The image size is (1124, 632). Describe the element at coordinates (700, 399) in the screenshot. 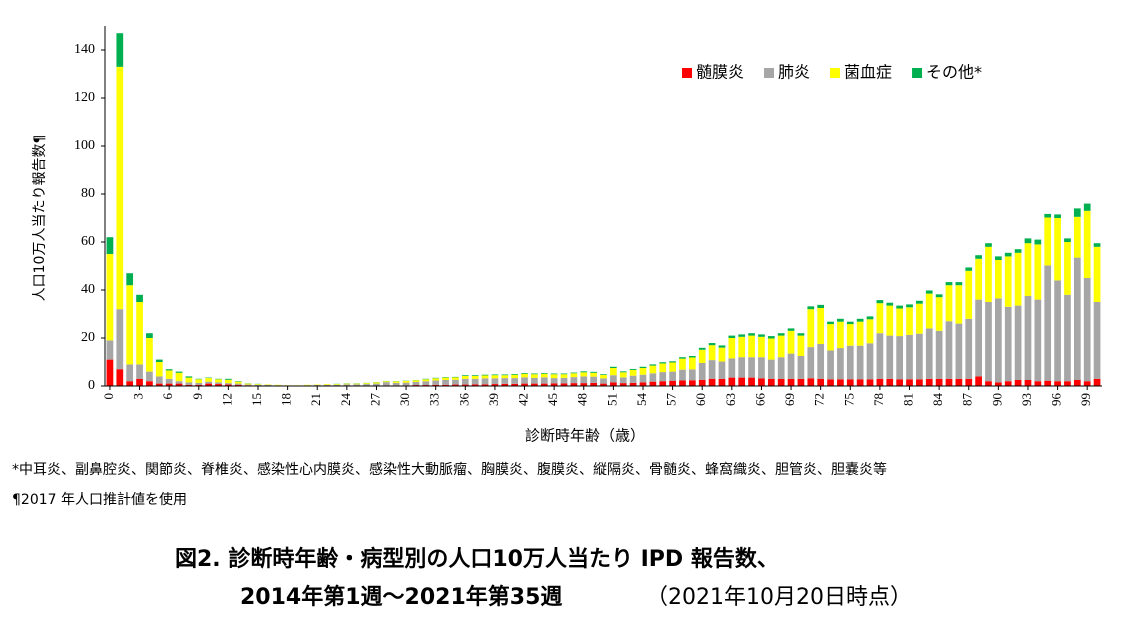

I see `x-tick-label: 60` at that location.